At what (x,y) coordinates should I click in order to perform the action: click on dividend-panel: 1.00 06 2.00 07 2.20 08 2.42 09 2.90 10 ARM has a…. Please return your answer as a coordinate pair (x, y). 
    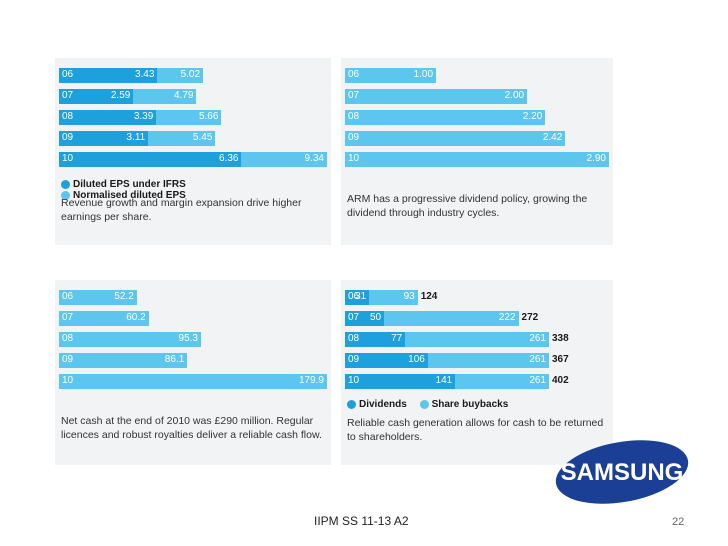
    Looking at the image, I should click on (477, 140).